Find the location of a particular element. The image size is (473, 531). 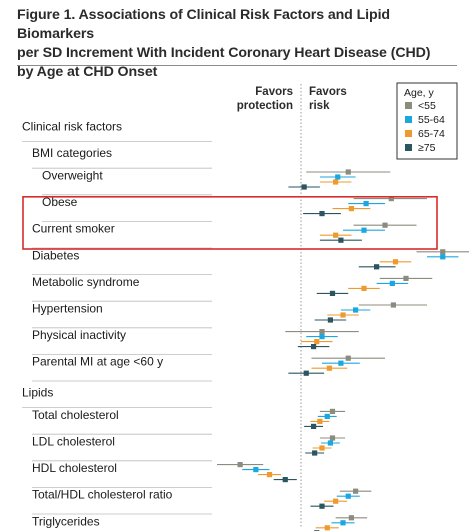

figure-title-line-3: by Age at CHD Onset is located at coordinates (87, 72).